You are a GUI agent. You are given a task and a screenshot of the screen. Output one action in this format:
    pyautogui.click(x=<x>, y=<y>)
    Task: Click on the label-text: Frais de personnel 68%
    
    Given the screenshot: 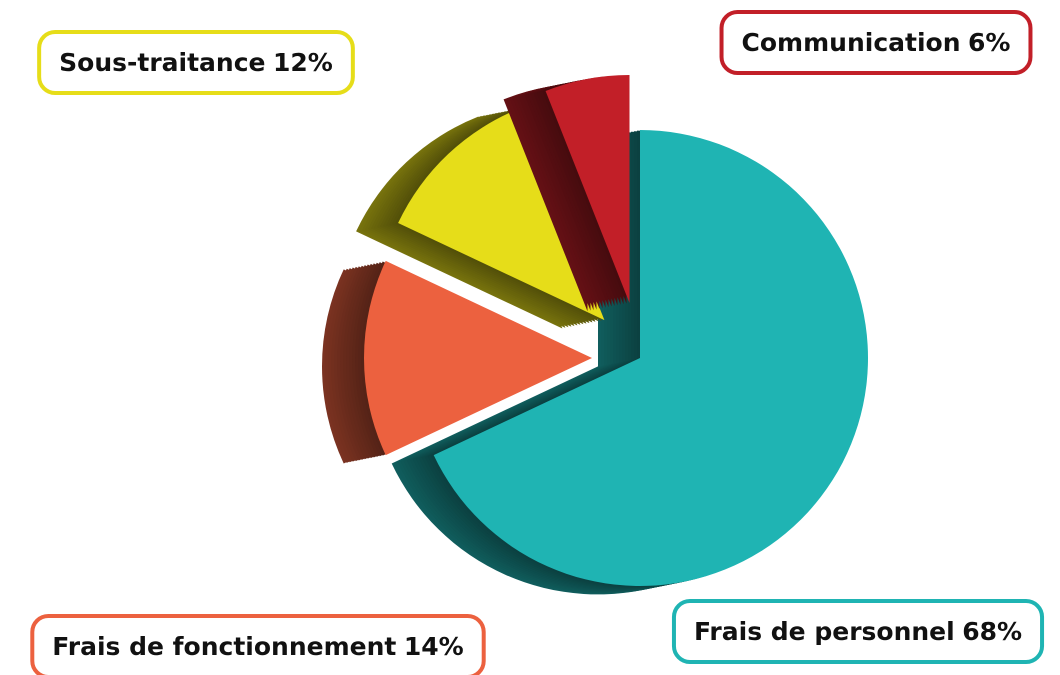 What is the action you would take?
    pyautogui.click(x=858, y=631)
    